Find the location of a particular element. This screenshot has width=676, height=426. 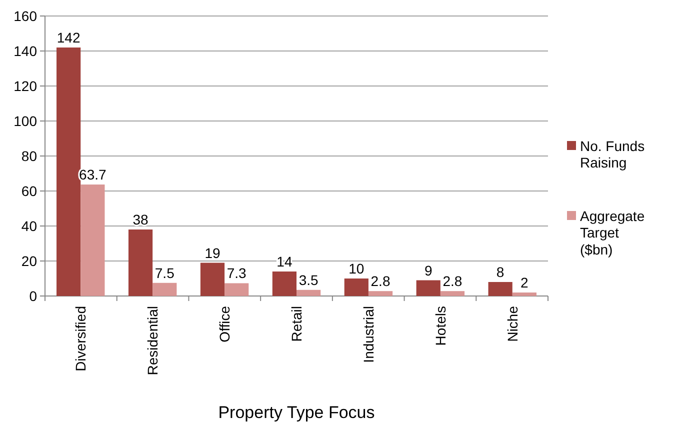

x-axis-title: Property Type Focus is located at coordinates (296, 412).